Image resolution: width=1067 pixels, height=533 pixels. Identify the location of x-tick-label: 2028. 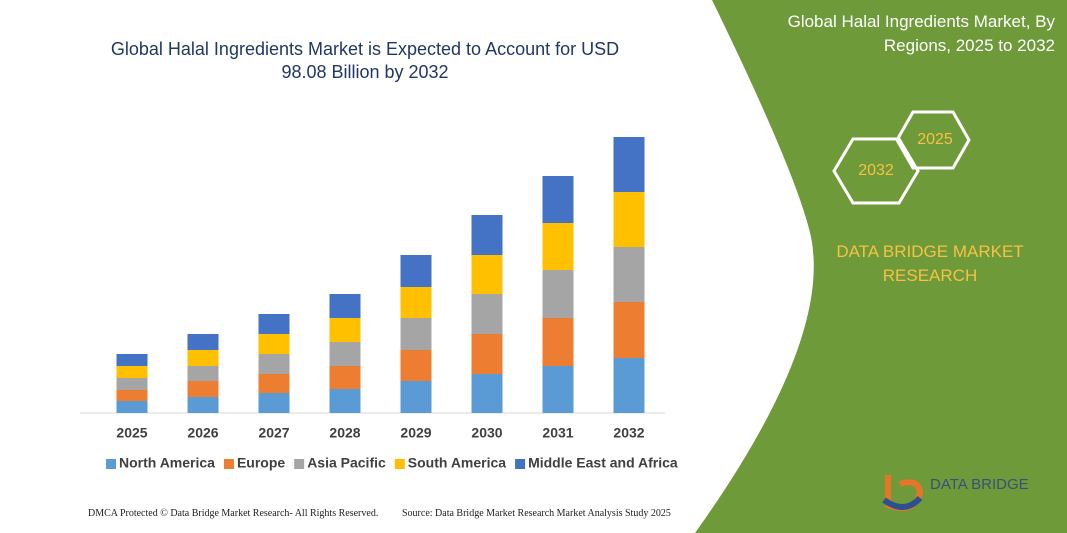
(344, 433).